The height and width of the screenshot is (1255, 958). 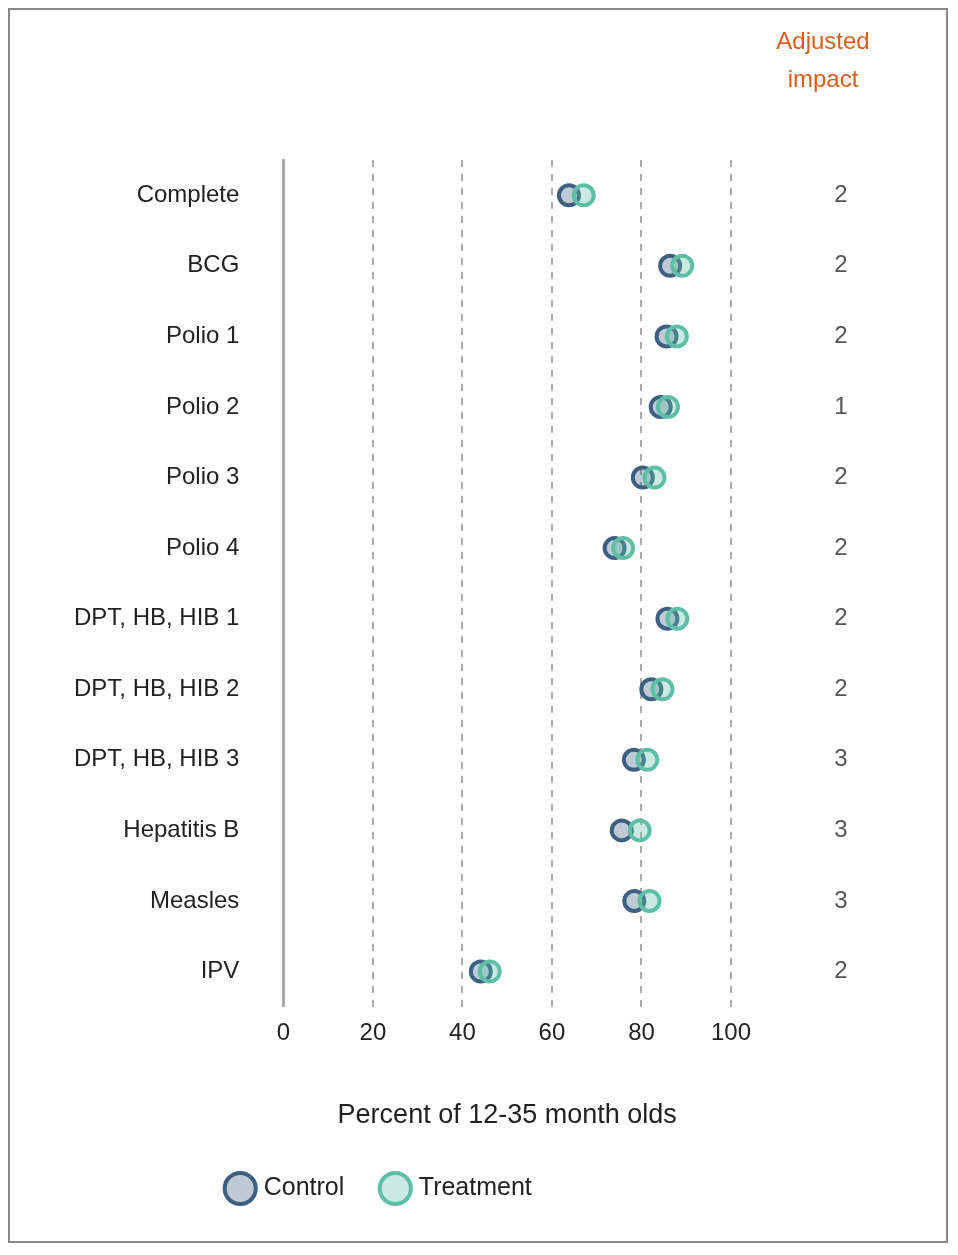 I want to click on y-tick-label: BCG, so click(x=213, y=264).